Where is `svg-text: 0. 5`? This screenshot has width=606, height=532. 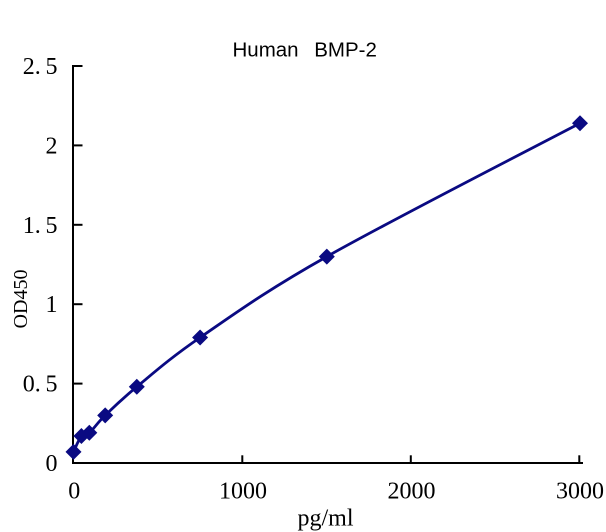 svg-text: 0. 5 is located at coordinates (40, 385).